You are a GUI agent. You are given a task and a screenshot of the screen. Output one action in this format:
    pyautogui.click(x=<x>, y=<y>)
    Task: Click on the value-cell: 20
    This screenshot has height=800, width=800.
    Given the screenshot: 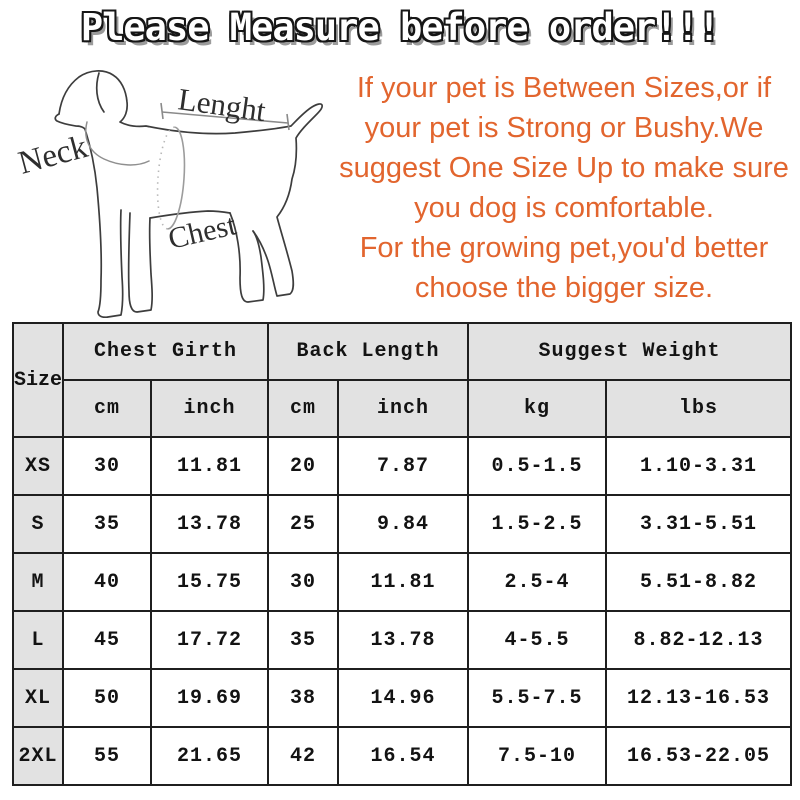 What is the action you would take?
    pyautogui.click(x=303, y=466)
    